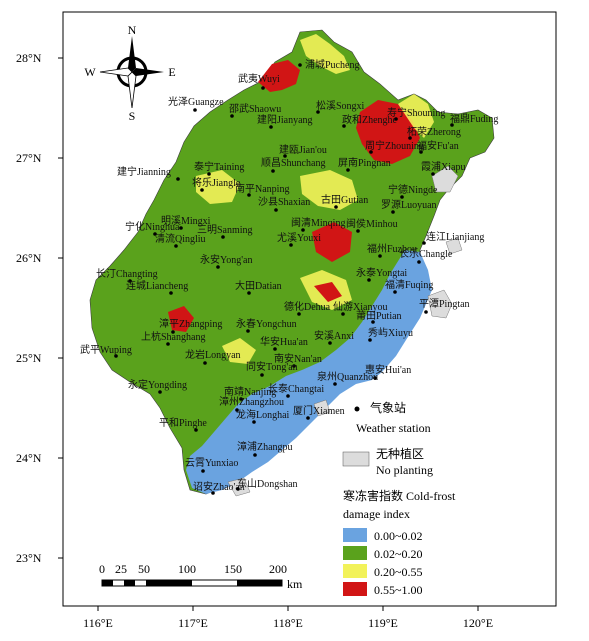 The width and height of the screenshot is (589, 641). Describe the element at coordinates (226, 259) in the screenshot. I see `station-label: 永安Yong'an` at that location.